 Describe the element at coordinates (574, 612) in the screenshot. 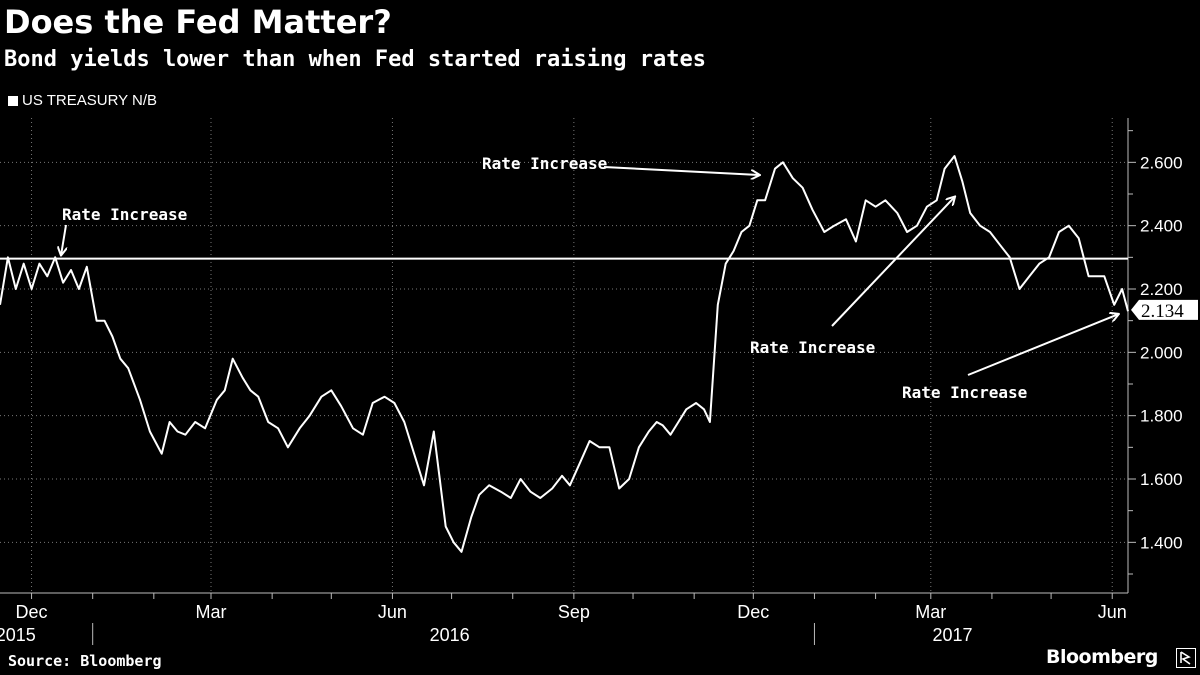

I see `x-tick-label: Sep` at that location.